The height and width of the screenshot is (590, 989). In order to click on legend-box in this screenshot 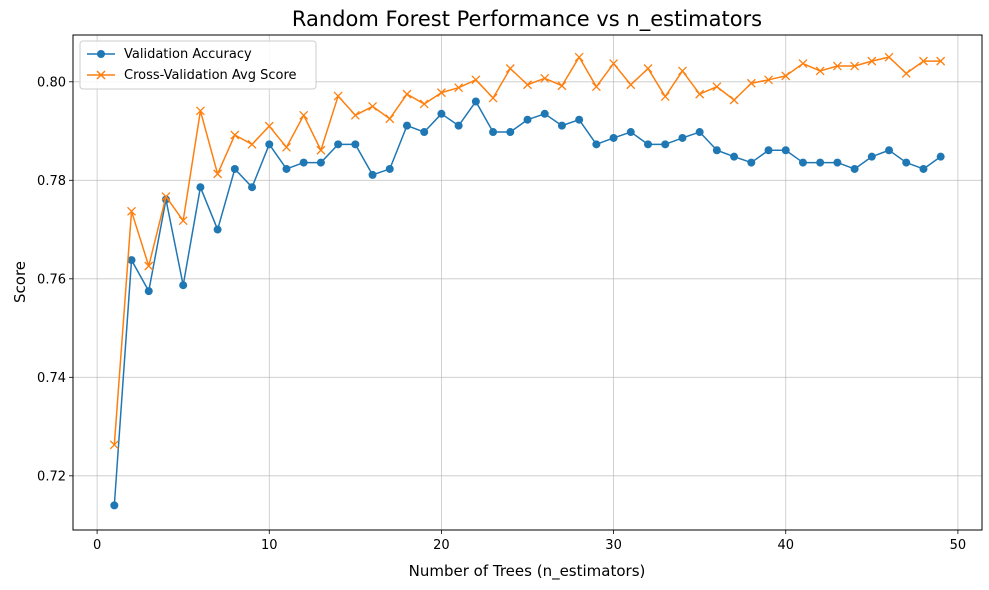, I will do `click(198, 65)`.